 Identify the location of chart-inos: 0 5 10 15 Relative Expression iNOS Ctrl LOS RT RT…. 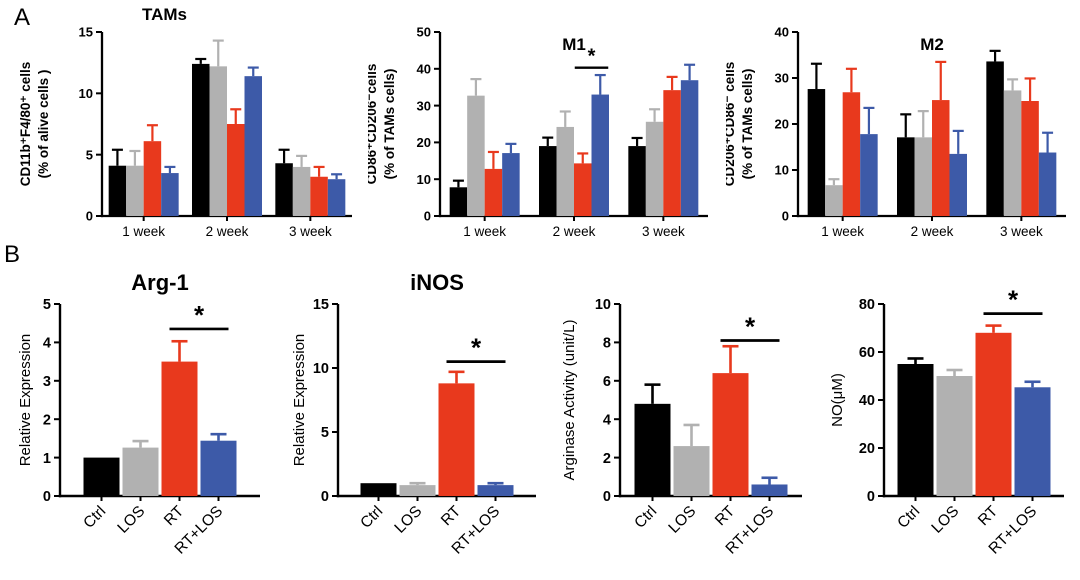
(418, 419).